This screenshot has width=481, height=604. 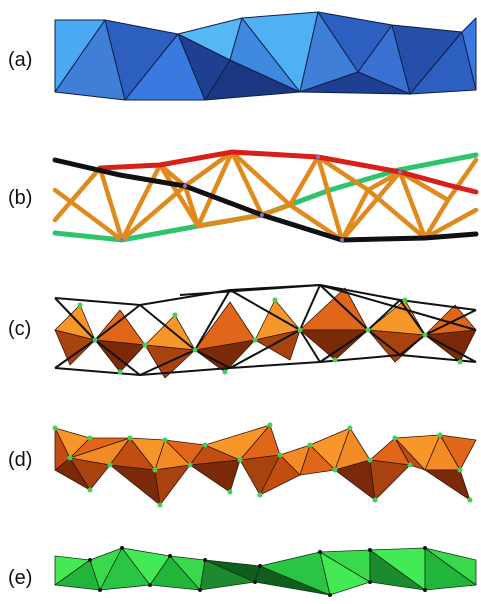 I want to click on panel-c-octahedra-cage, so click(x=265, y=331).